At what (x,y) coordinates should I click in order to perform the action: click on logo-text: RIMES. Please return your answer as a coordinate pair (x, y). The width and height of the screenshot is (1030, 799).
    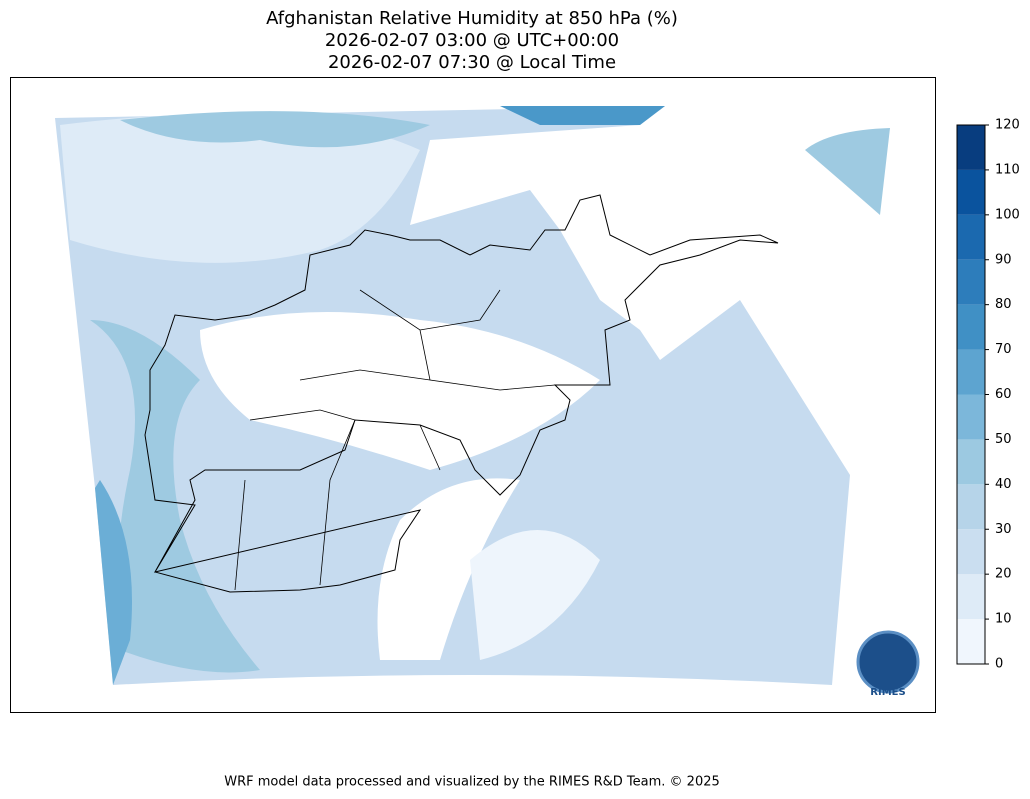
    Looking at the image, I should click on (887, 692).